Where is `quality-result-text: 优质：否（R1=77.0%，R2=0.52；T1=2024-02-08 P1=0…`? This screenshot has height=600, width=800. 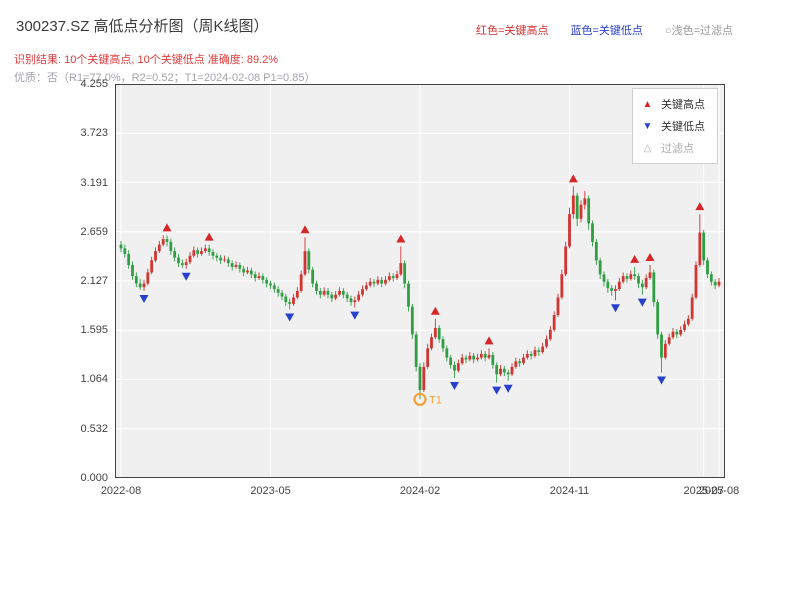 quality-result-text: 优质：否（R1=77.0%，R2=0.52；T1=2024-02-08 P1=0… is located at coordinates (165, 78).